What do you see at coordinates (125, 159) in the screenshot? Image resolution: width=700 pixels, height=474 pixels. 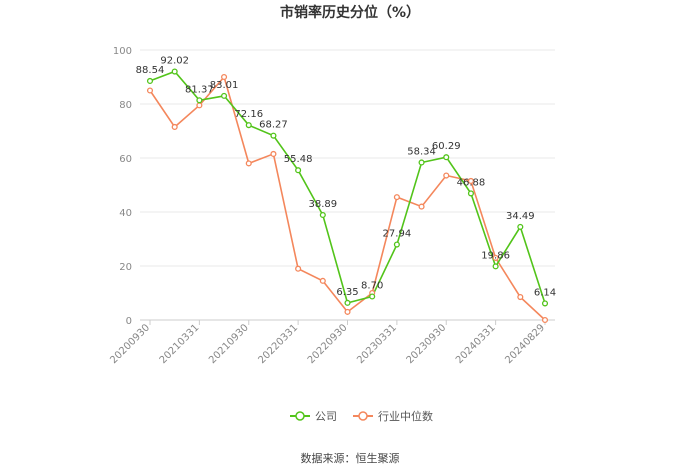 I see `y-tick-label: 60` at bounding box center [125, 159].